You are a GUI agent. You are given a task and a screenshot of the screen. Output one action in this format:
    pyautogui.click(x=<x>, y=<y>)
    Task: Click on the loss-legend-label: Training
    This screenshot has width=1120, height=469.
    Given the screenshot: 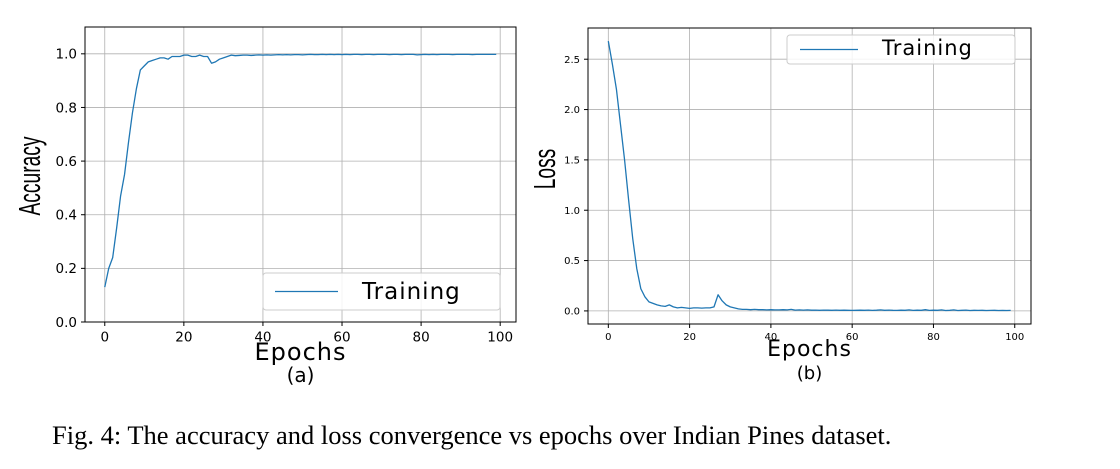 What is the action you would take?
    pyautogui.click(x=927, y=48)
    